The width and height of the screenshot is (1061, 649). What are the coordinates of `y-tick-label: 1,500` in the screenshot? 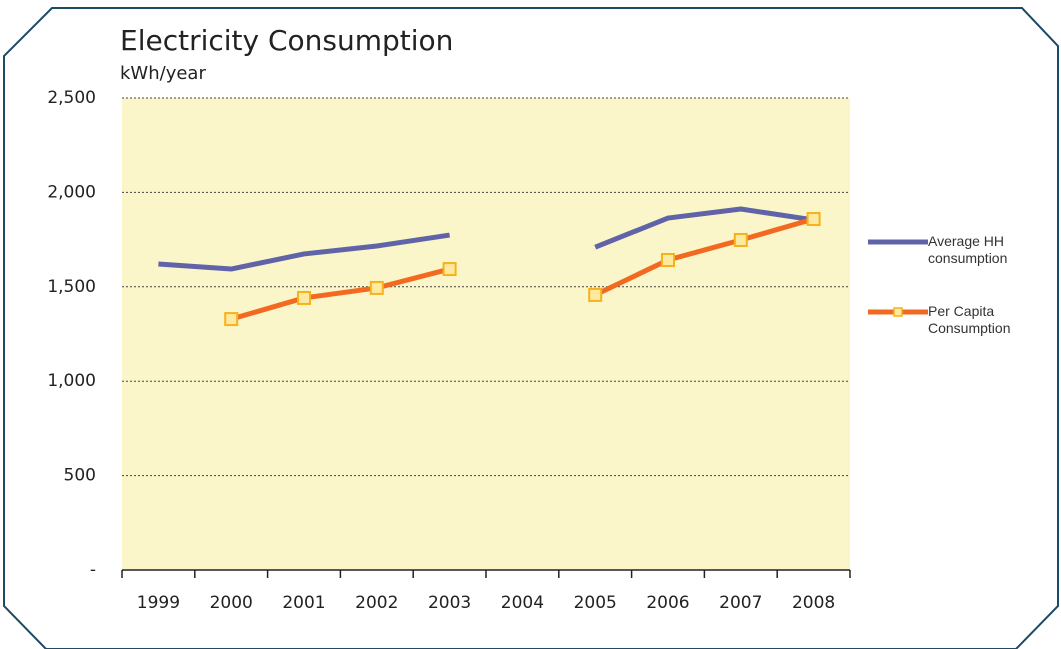 It's located at (71, 287).